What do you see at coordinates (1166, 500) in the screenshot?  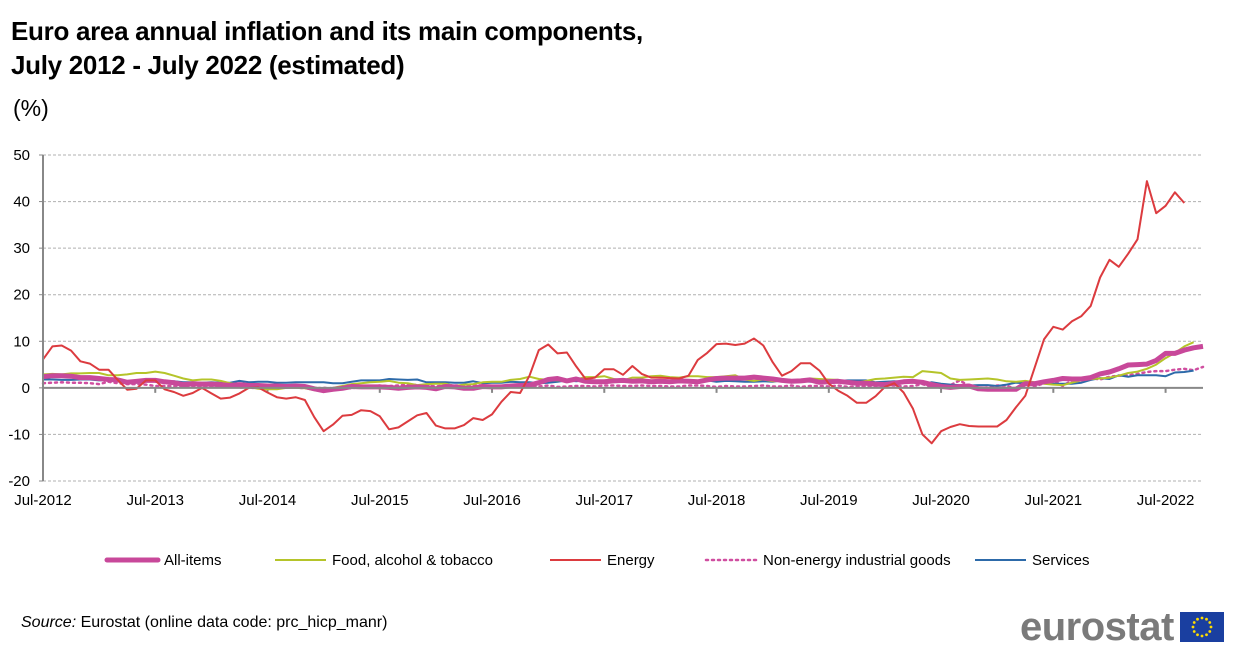 I see `x-tick-label: Jul-2022` at bounding box center [1166, 500].